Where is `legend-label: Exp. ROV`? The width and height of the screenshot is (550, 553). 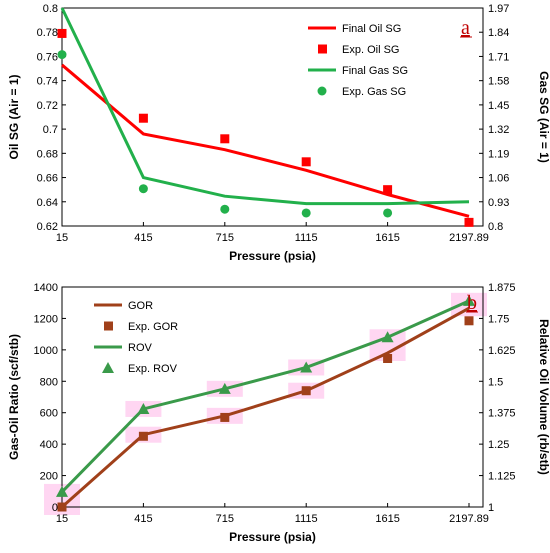 legend-label: Exp. ROV is located at coordinates (153, 369).